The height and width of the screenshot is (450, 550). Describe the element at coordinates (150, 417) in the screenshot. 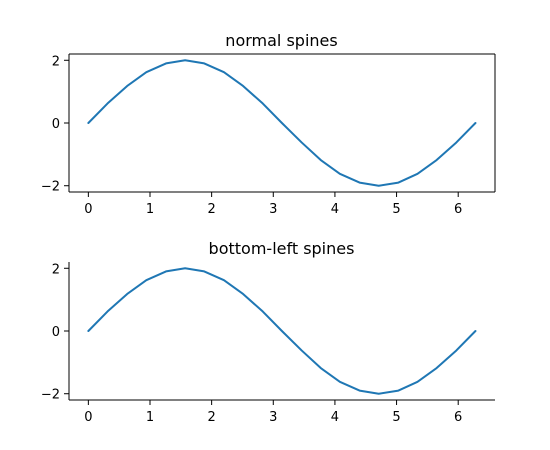

I see `bottom-subplot-x-tick-label: 1` at that location.